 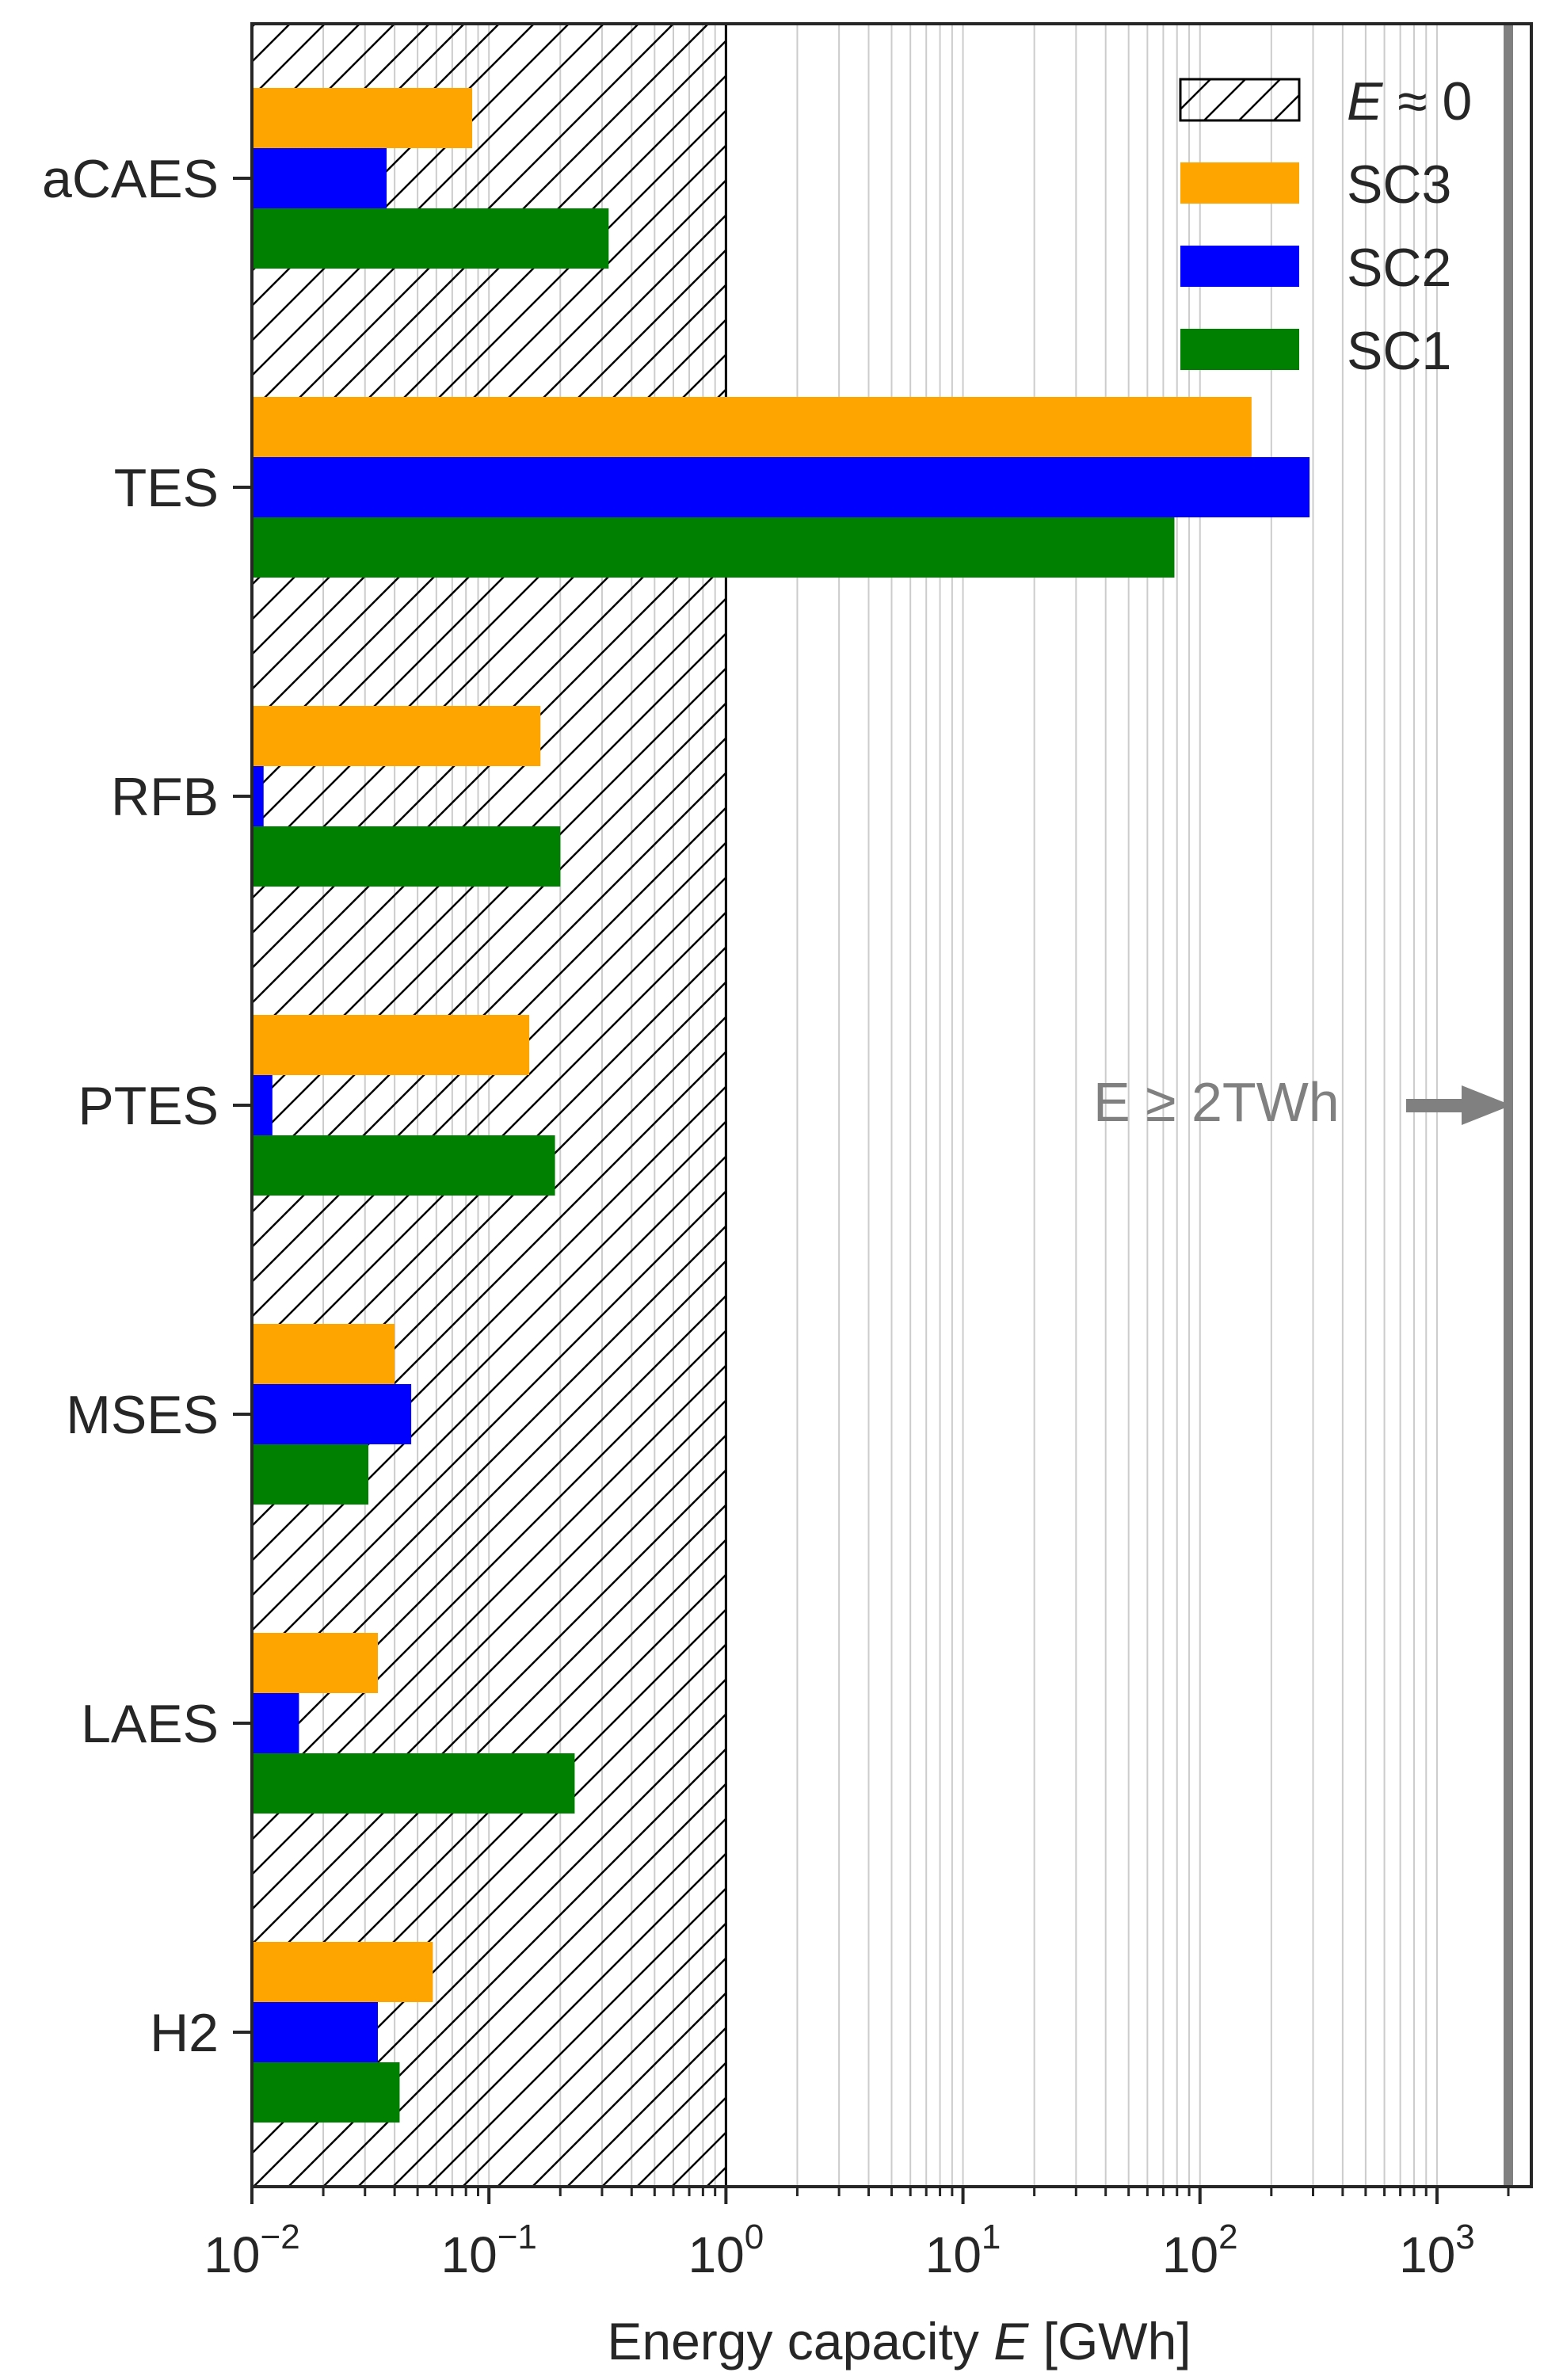 What do you see at coordinates (310, 1474) in the screenshot?
I see `bar-mses-sc1` at bounding box center [310, 1474].